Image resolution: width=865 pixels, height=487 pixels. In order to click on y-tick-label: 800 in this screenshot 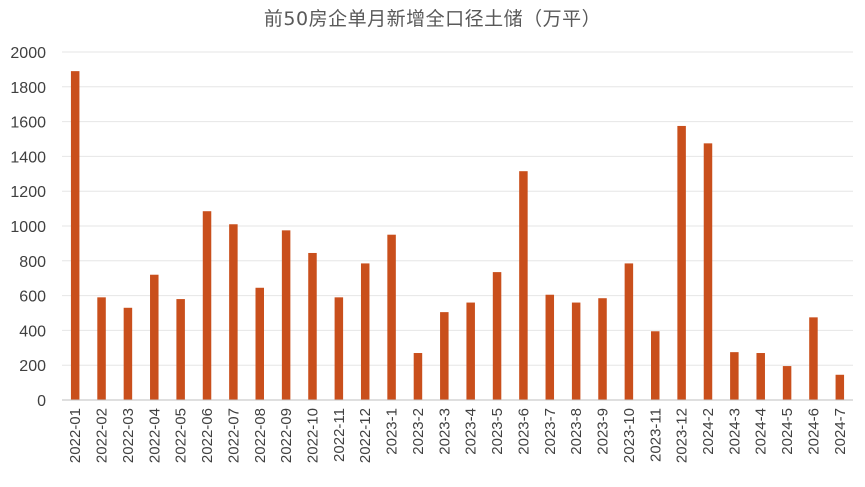, I will do `click(32, 262)`.